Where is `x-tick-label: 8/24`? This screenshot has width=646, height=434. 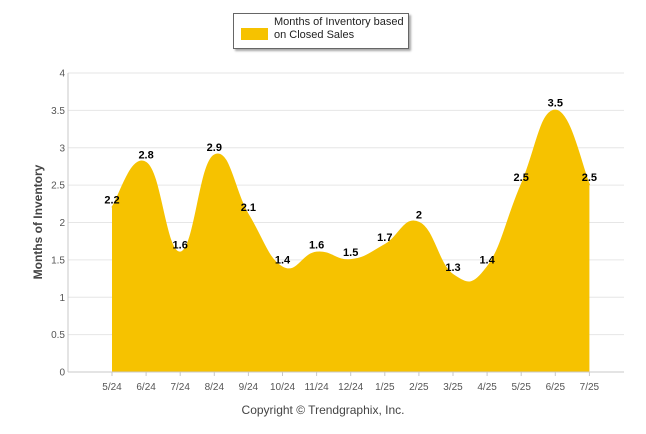
x-tick-label: 8/24 is located at coordinates (215, 387).